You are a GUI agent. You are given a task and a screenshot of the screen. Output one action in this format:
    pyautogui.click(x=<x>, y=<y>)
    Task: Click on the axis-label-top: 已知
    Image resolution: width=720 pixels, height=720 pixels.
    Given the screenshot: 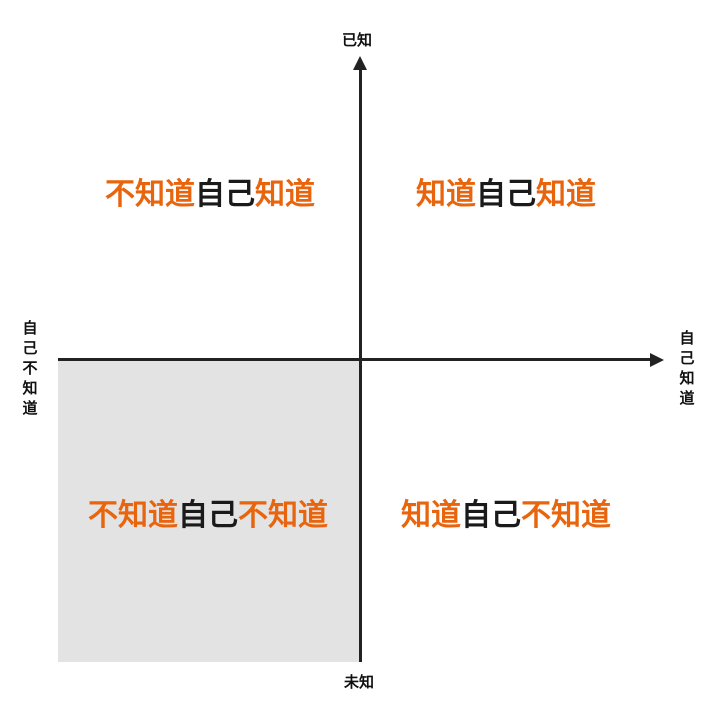 What is the action you would take?
    pyautogui.click(x=357, y=40)
    